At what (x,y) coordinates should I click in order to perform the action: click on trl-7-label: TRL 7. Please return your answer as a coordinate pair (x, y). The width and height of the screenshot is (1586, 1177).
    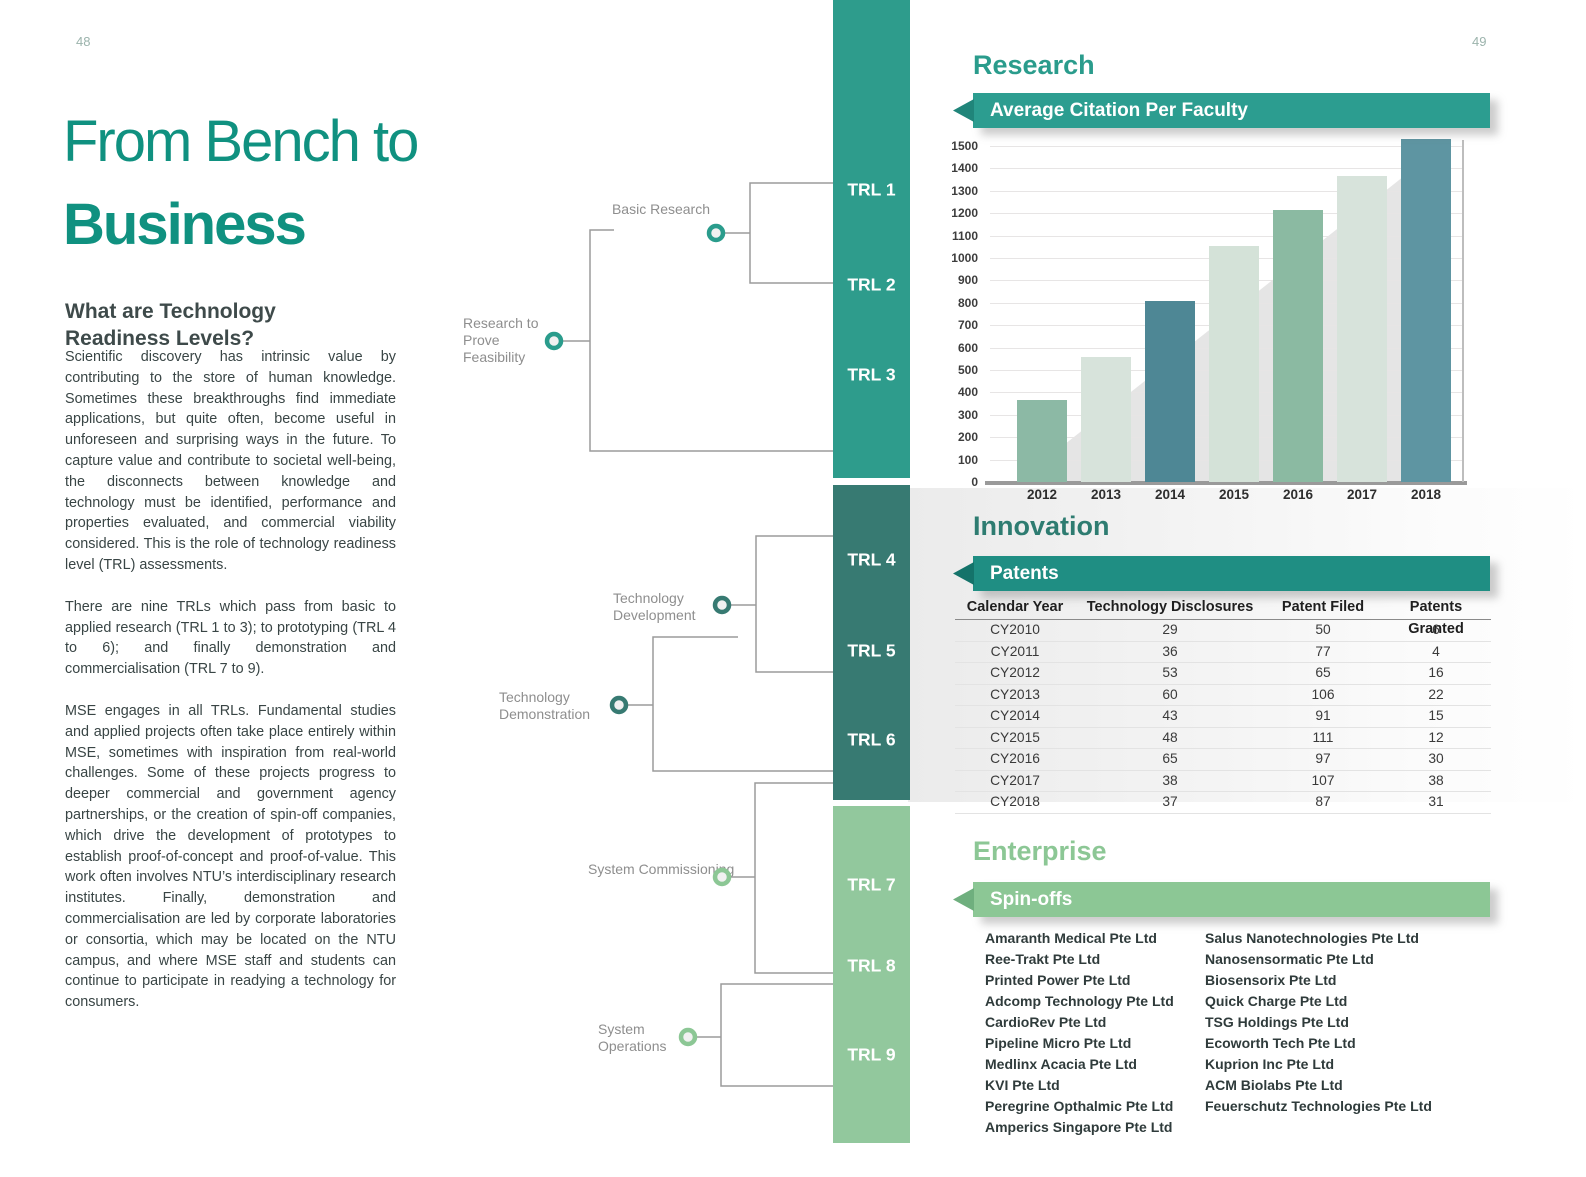
    Looking at the image, I should click on (871, 884).